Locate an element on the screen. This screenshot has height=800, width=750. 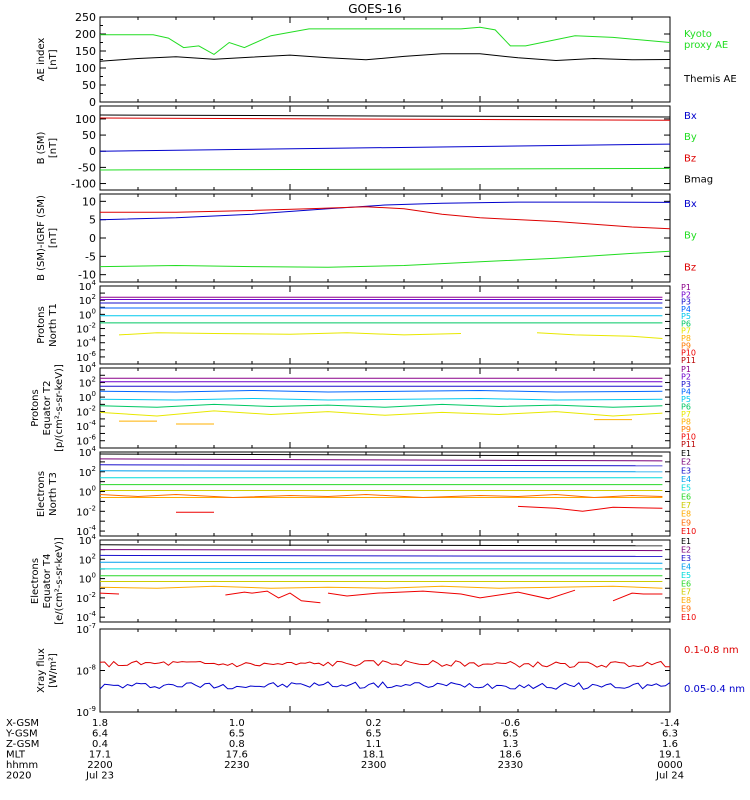
y-tick-label: -100 is located at coordinates (83, 184).